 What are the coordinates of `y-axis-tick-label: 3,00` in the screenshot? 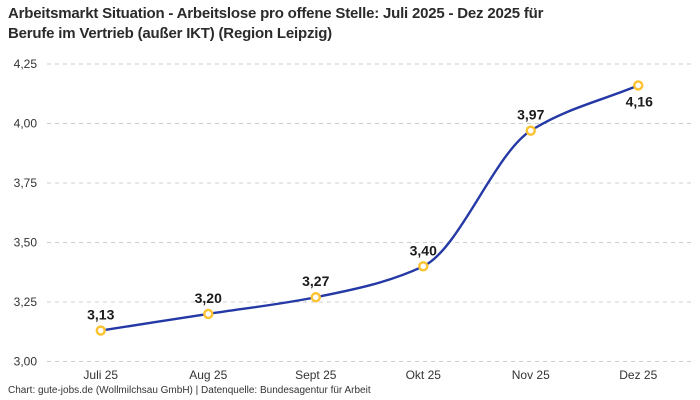 It's located at (26, 362).